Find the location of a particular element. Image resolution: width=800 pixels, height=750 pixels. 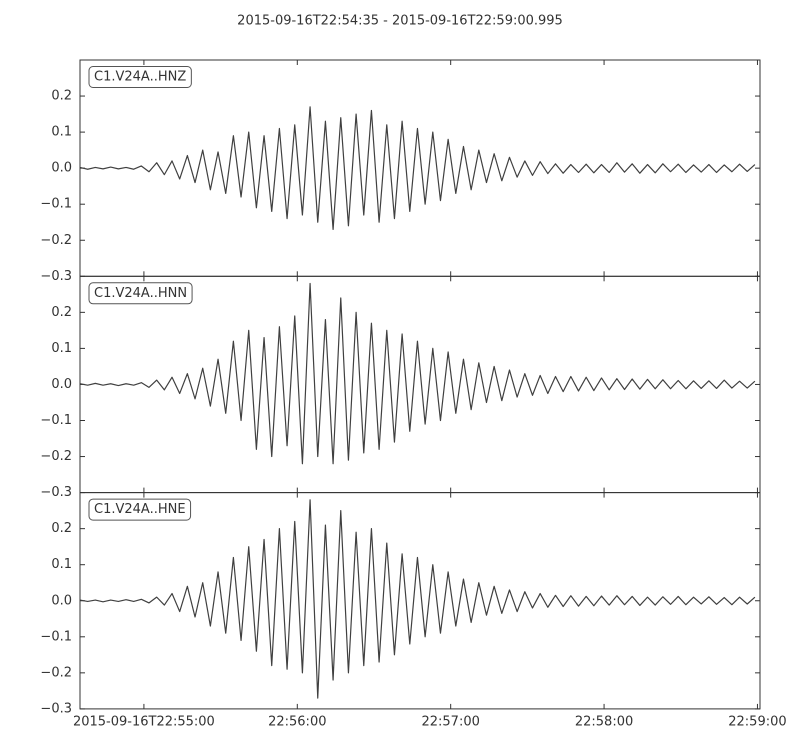

x-tick-label: 22:59:00 is located at coordinates (757, 721).